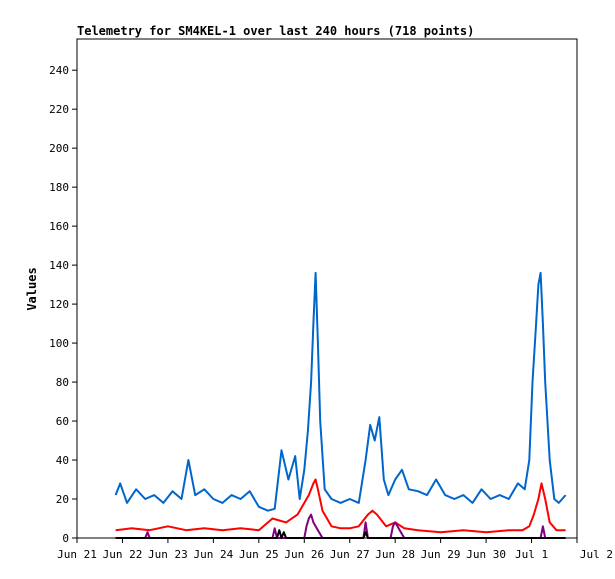 Image resolution: width=615 pixels, height=579 pixels. Describe the element at coordinates (77, 554) in the screenshot. I see `x-tick-label: Jun 21` at that location.